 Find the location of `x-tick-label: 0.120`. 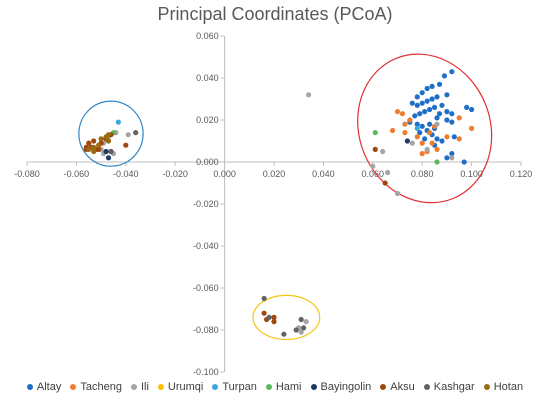

x-tick-label: 0.120 is located at coordinates (521, 174).